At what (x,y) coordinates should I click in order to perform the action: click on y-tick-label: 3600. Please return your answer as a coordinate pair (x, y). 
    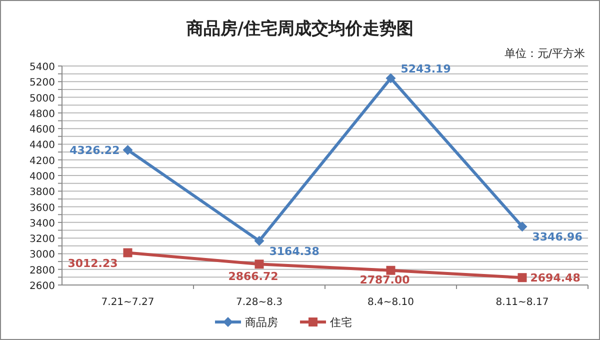
    Looking at the image, I should click on (42, 208).